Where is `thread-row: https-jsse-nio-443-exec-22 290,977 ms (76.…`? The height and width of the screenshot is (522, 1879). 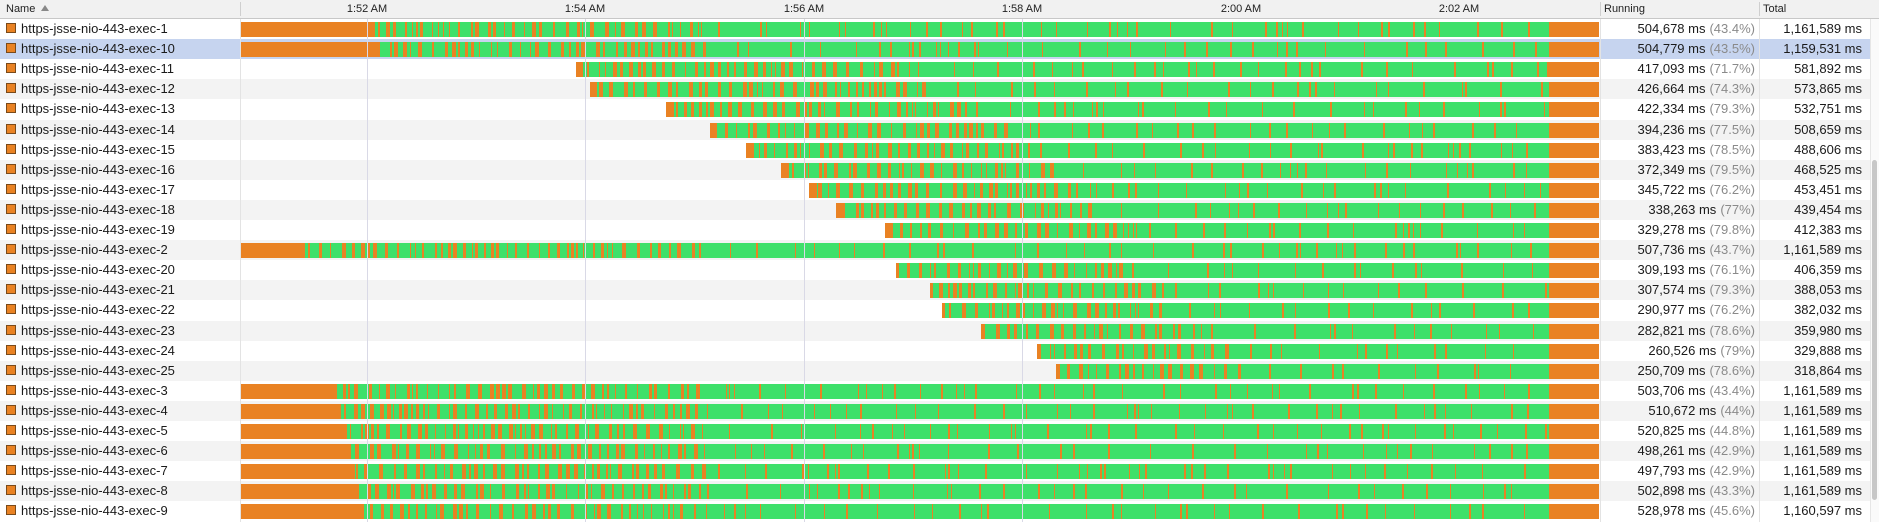
thread-row: https-jsse-nio-443-exec-22 290,977 ms (76.… is located at coordinates (939, 310).